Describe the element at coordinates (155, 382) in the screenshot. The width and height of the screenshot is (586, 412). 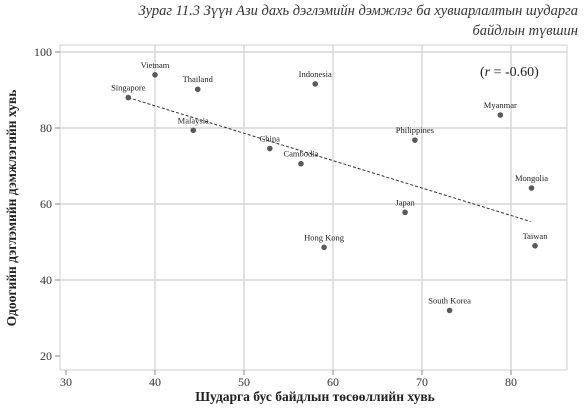
I see `x-tick-label: 40` at that location.